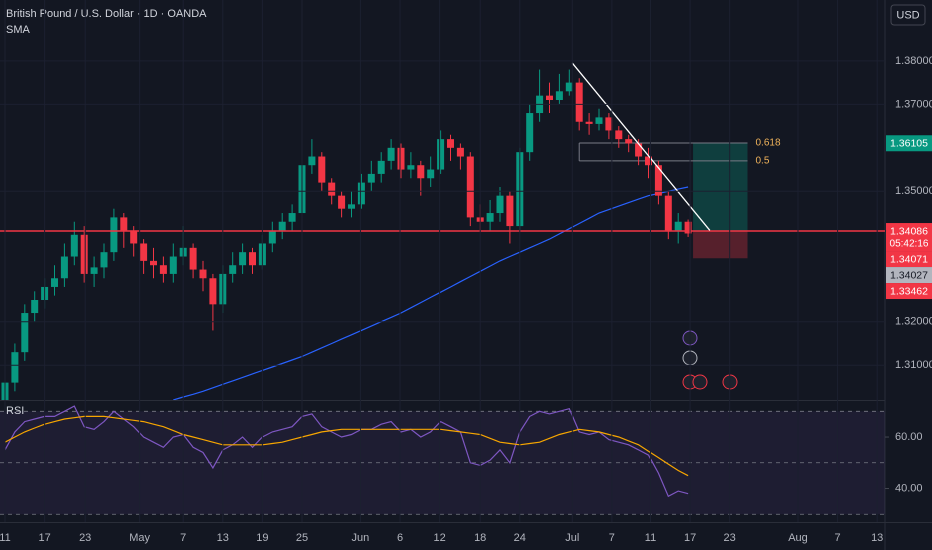 This screenshot has width=932, height=550. I want to click on x-tick-label: Jun, so click(361, 538).